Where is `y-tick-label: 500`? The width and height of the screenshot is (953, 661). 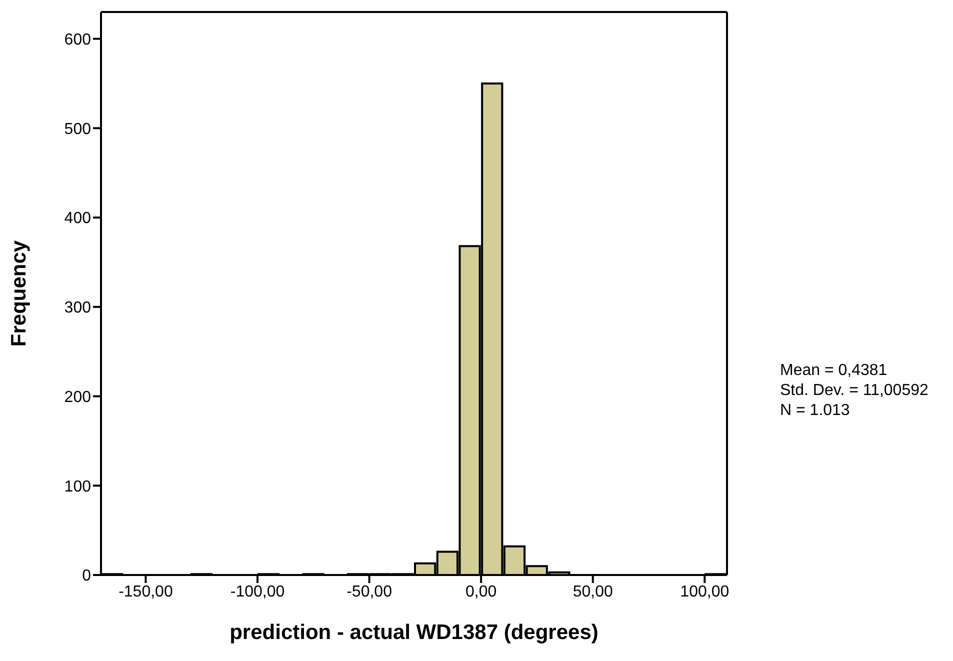
y-tick-label: 500 is located at coordinates (78, 129).